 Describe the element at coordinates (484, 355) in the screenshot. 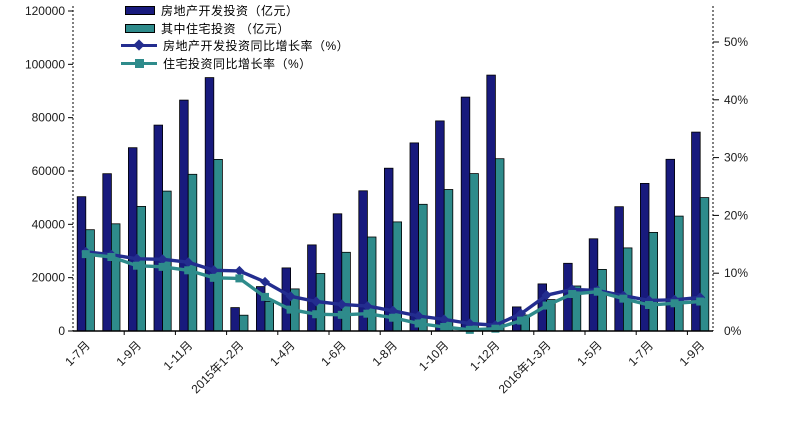

I see `x-axis-tick-label: 1-12月` at that location.